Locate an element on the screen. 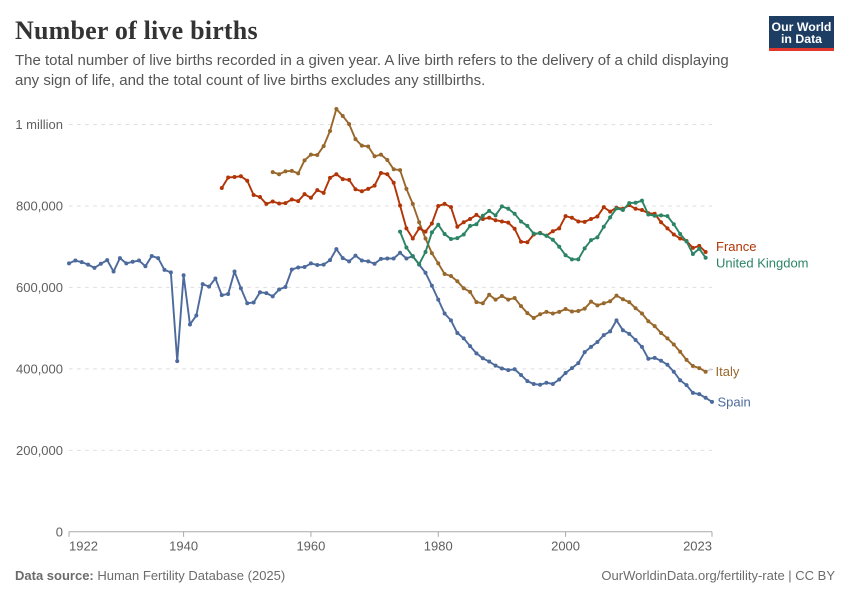 The image size is (850, 600). svg-text: 1922 is located at coordinates (83, 546).